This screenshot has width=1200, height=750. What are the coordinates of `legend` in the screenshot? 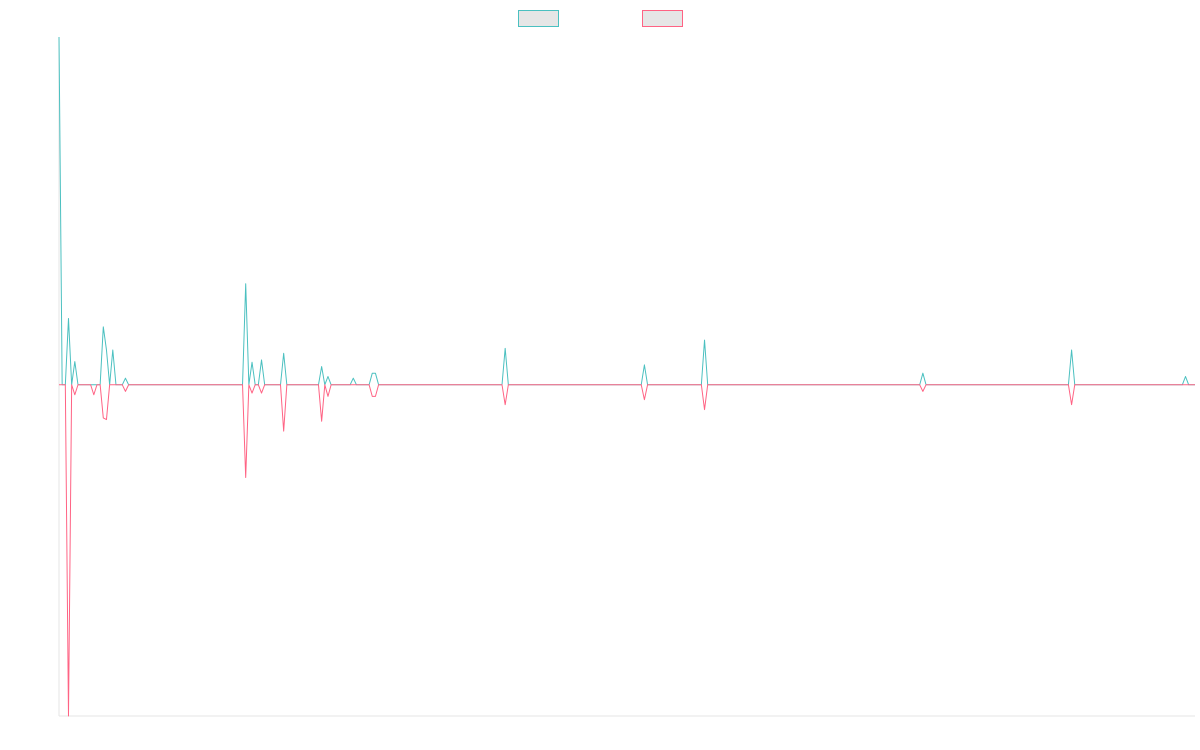 It's located at (600, 18).